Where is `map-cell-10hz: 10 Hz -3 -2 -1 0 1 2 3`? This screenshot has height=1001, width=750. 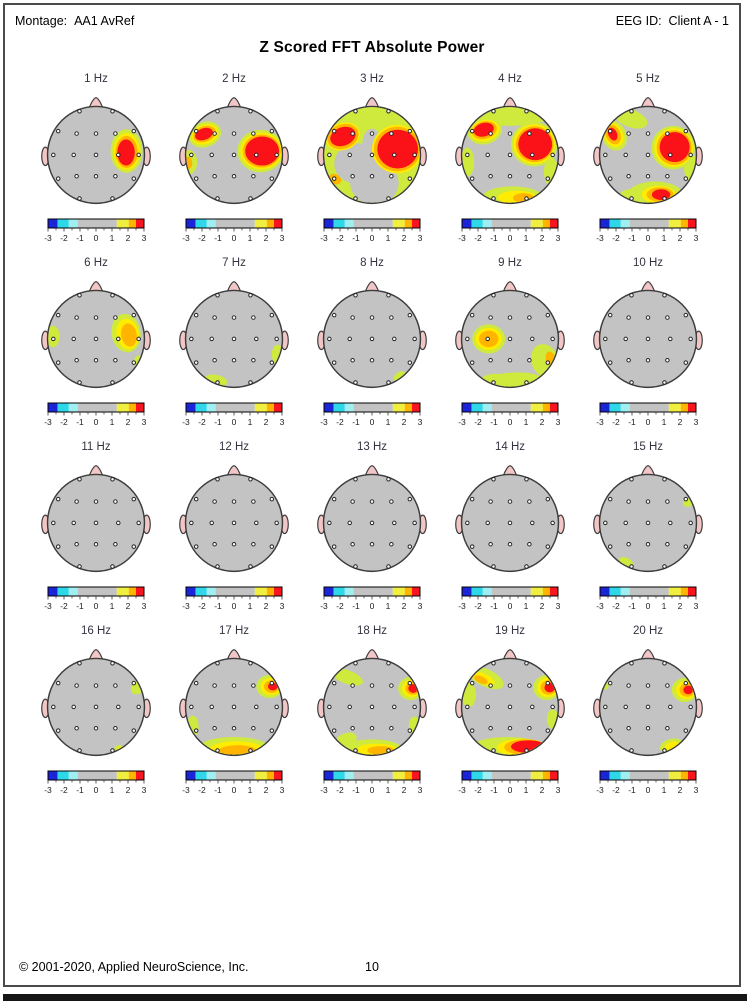 map-cell-10hz: 10 Hz -3 -2 -1 0 1 2 3 is located at coordinates (648, 342).